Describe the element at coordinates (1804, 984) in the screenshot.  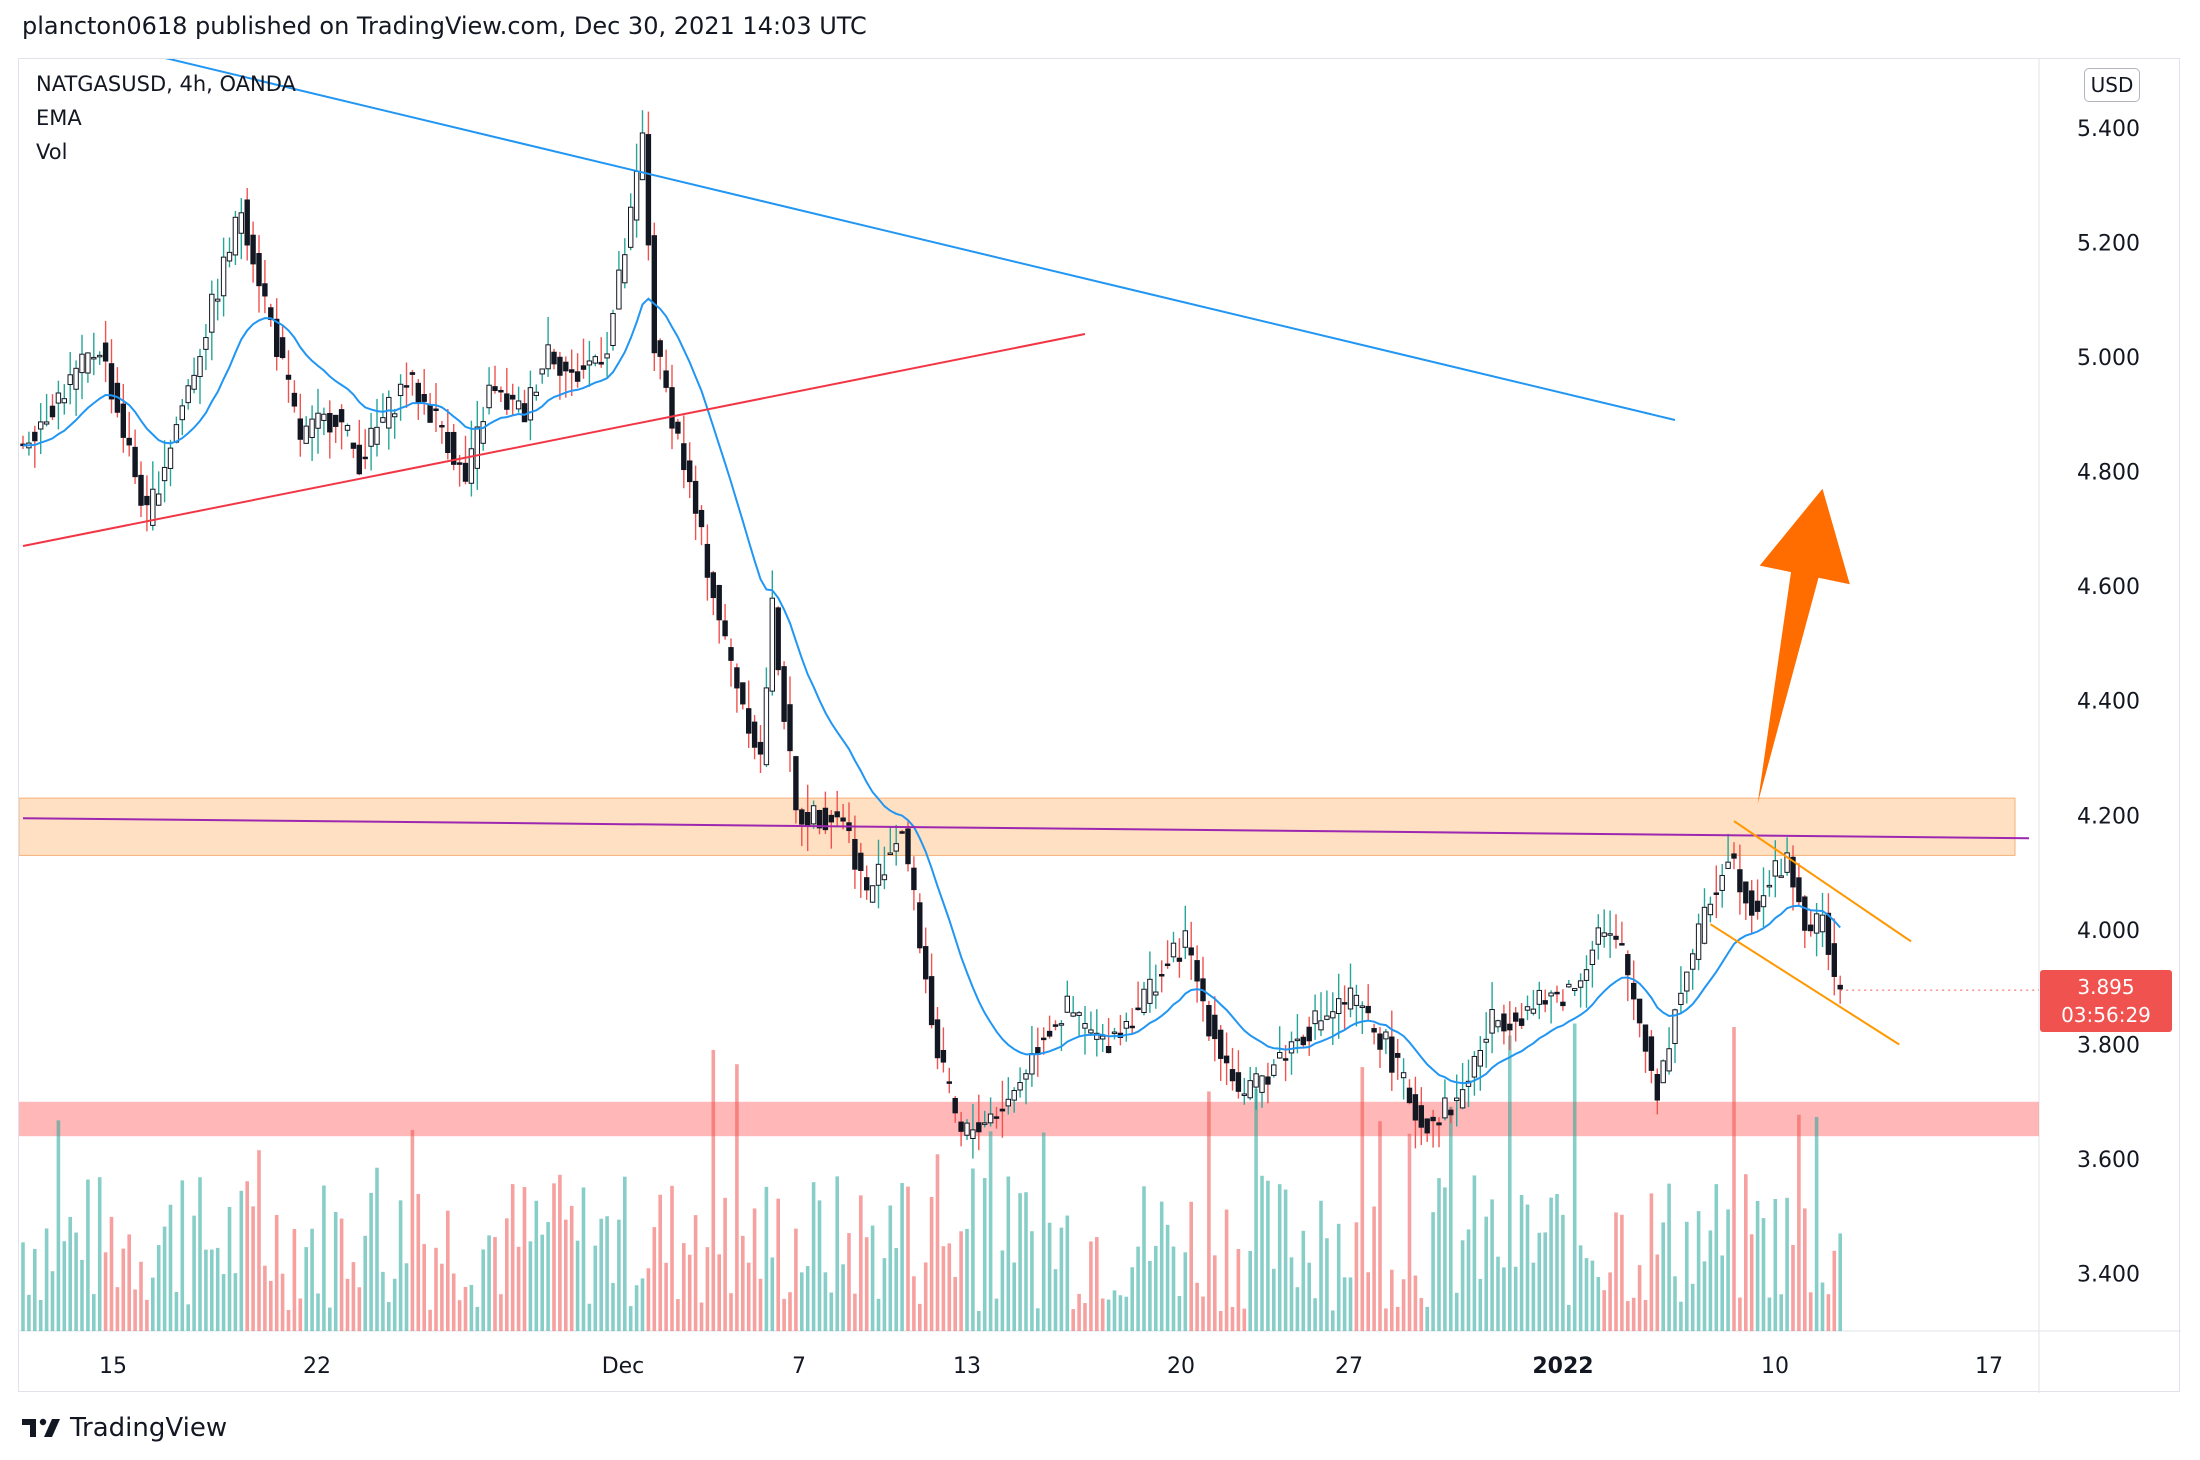
I see `channel-lower-line` at that location.